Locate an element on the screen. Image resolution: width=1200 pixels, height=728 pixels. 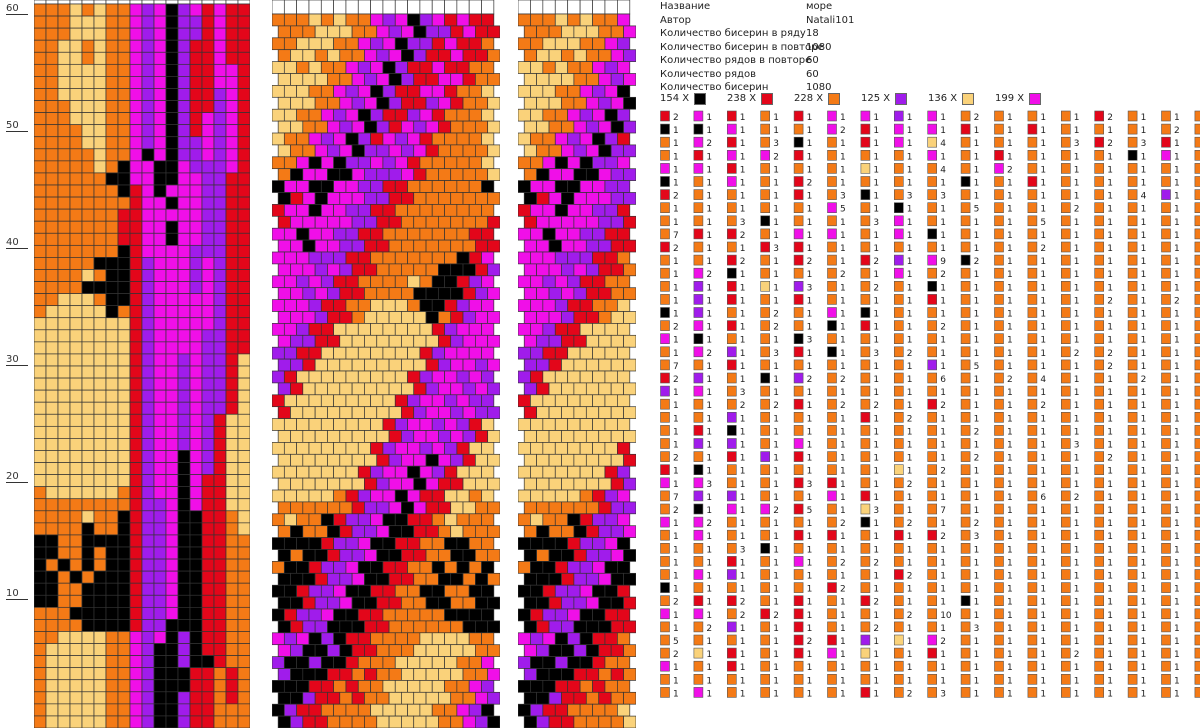
wordlist-count: 2 is located at coordinates (810, 184).